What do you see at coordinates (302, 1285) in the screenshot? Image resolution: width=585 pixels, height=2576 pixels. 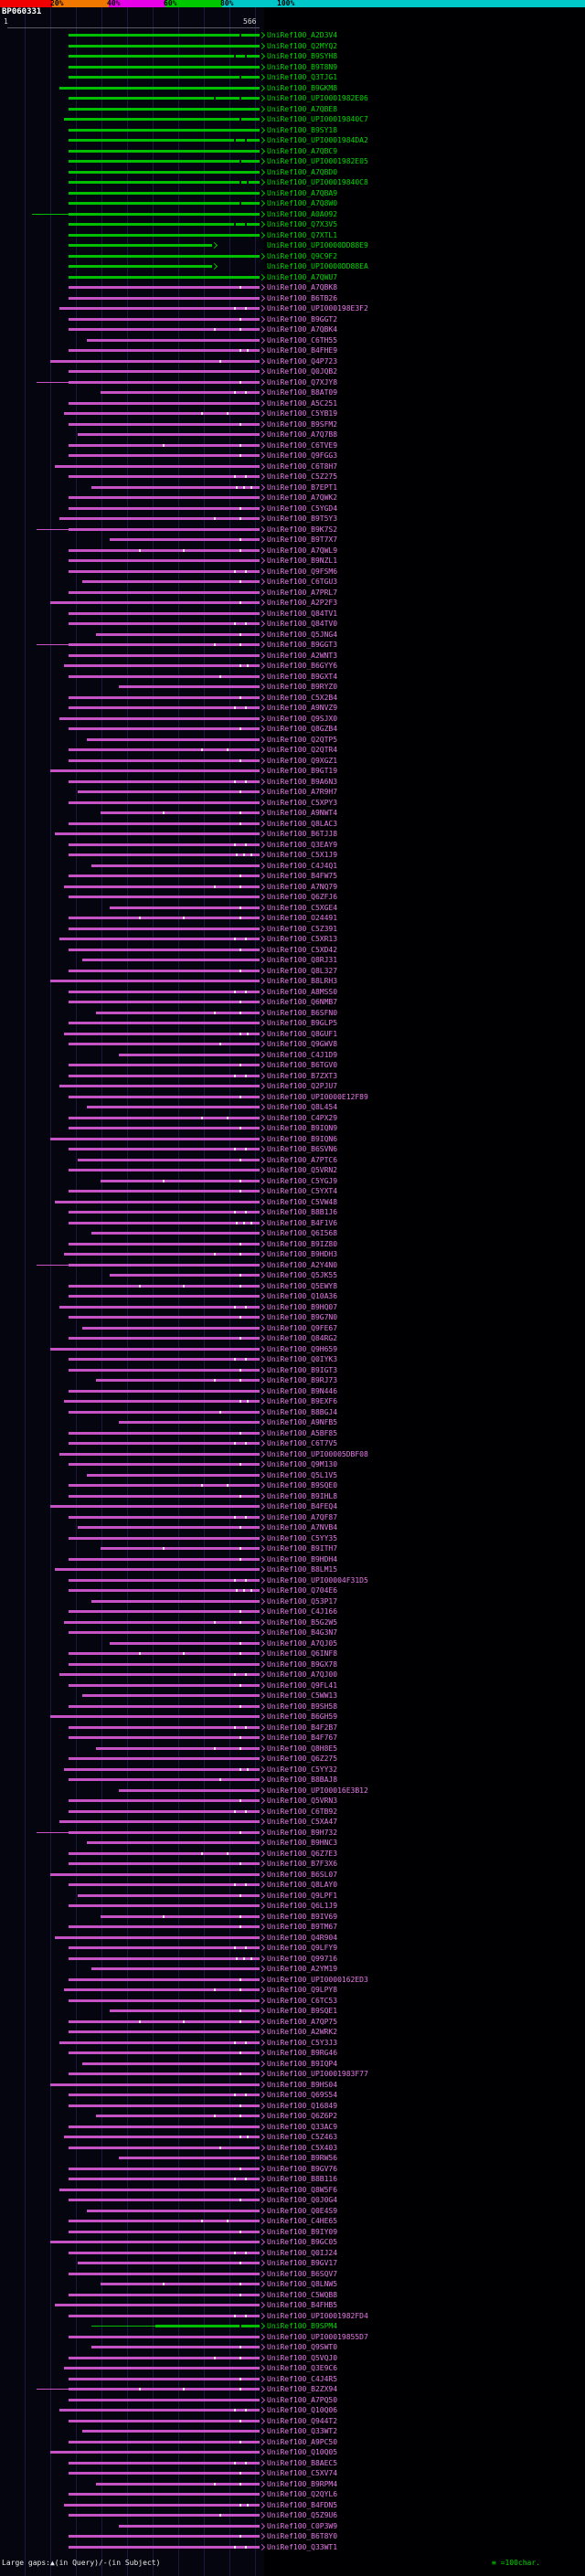 I see `hit-label: UniRef100_Q5EWY8` at bounding box center [302, 1285].